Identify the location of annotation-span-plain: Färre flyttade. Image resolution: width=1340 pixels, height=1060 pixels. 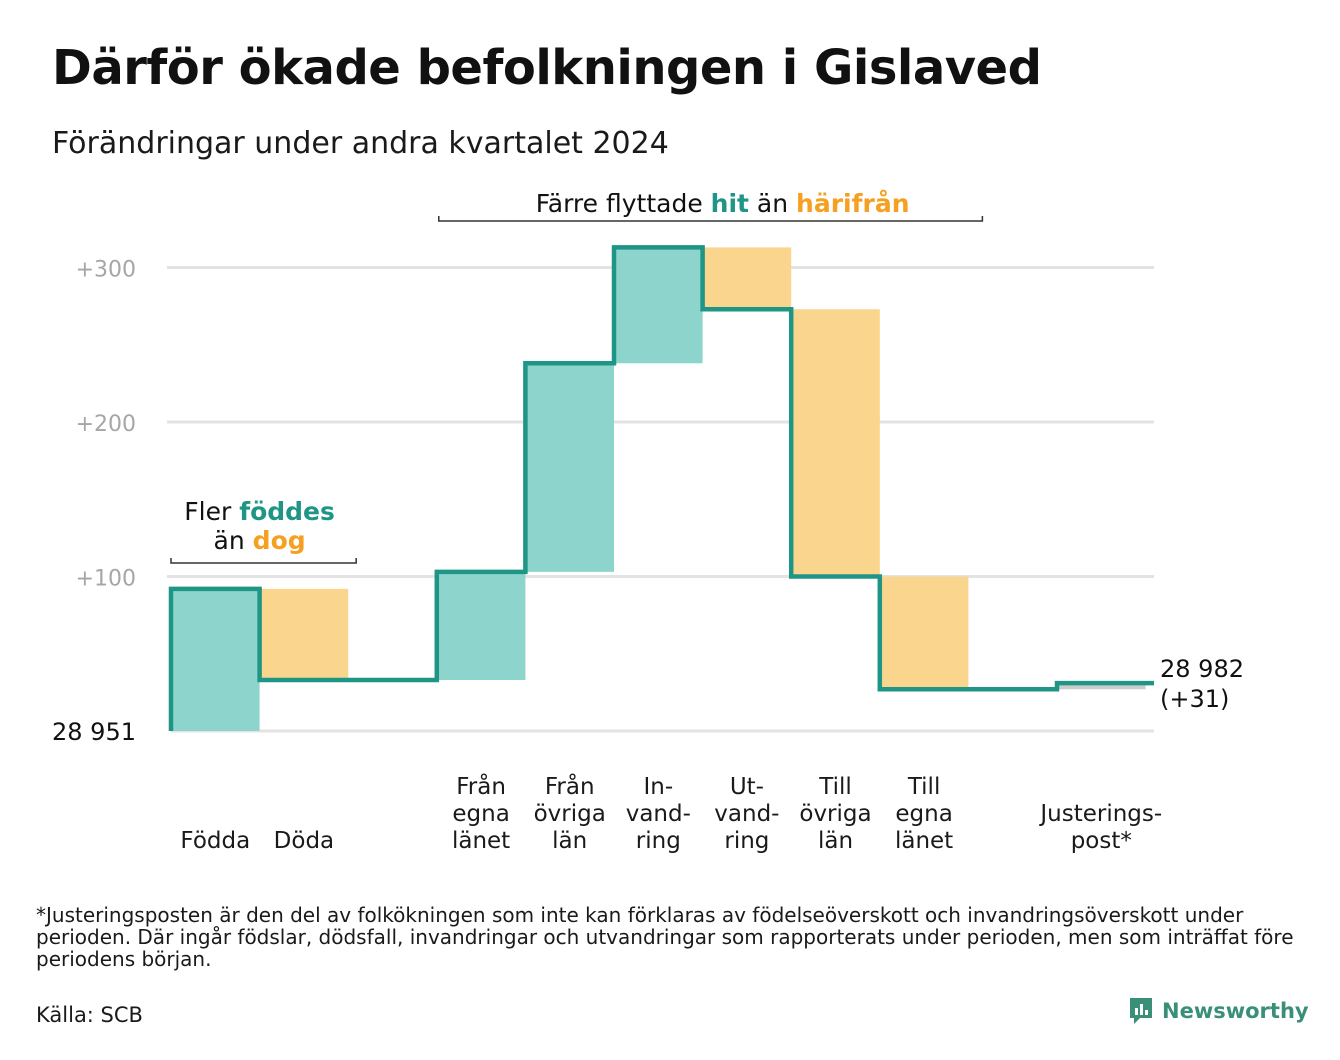
(623, 203).